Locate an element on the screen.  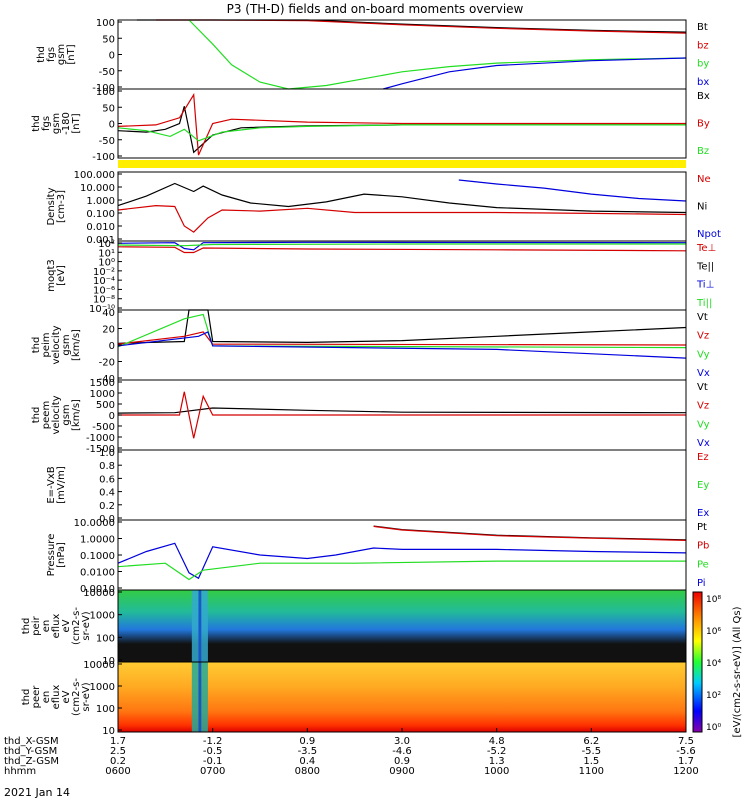
legend-entry-efield: Ez is located at coordinates (703, 457).